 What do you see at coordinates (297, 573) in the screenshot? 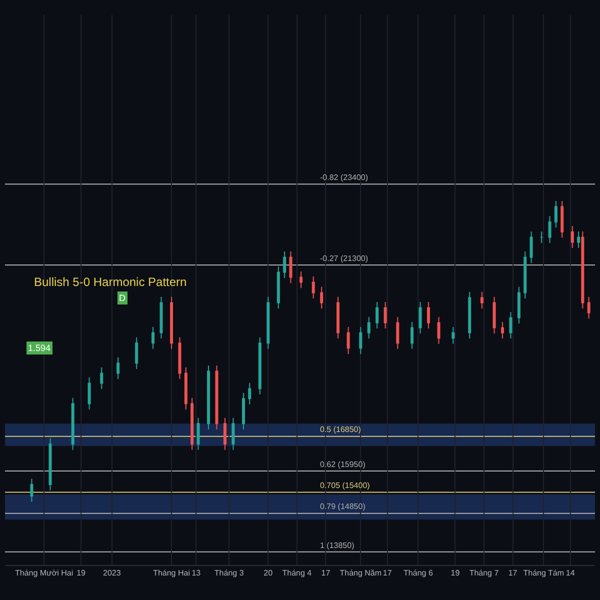
I see `x-tick-label: Tháng 4` at bounding box center [297, 573].